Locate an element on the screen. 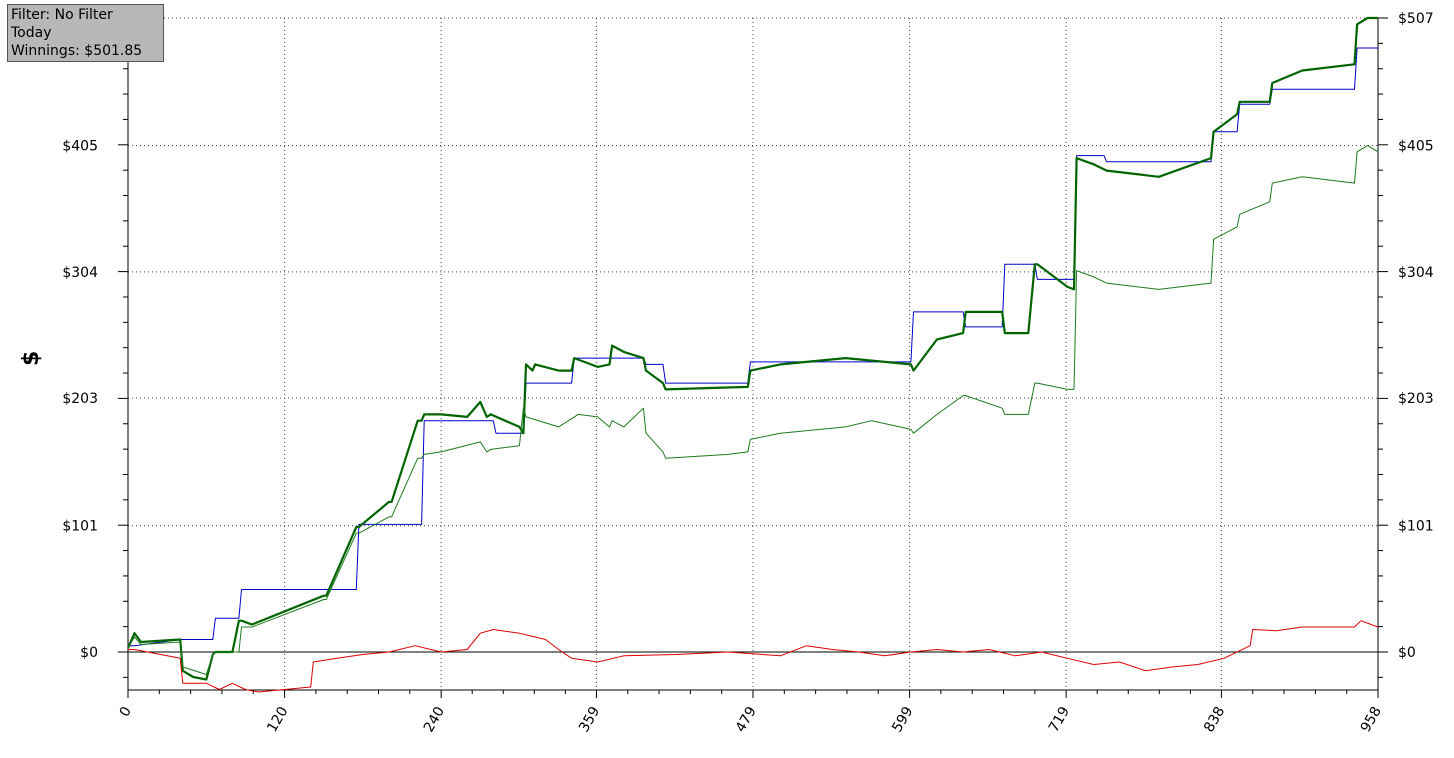 This screenshot has width=1454, height=758. y-tick-label-left: $101 is located at coordinates (80, 527).